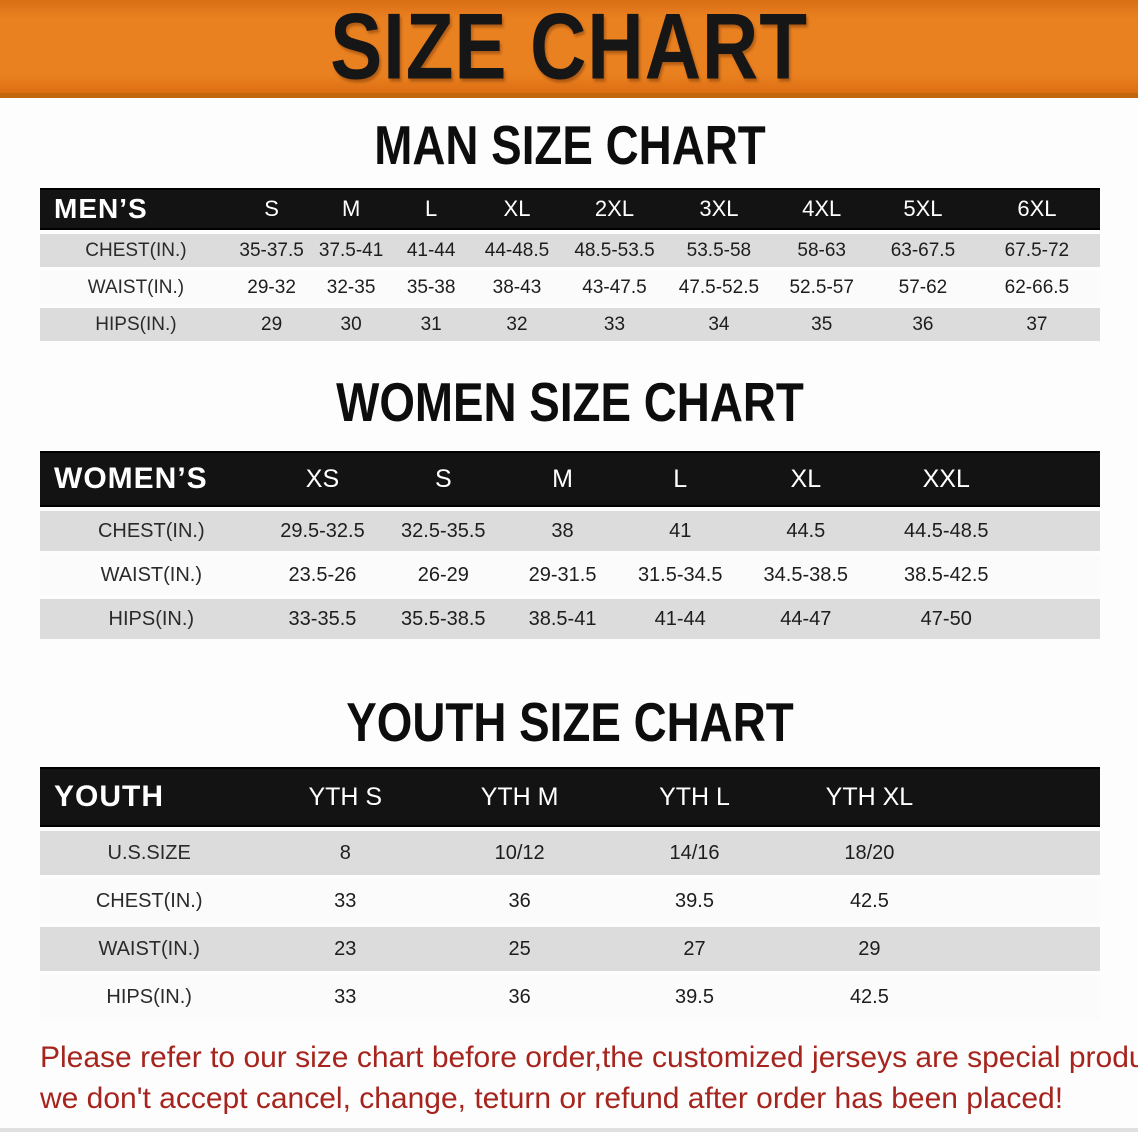 This screenshot has height=1132, width=1138. Describe the element at coordinates (322, 531) in the screenshot. I see `measurement-value: 29.5-32.5` at that location.